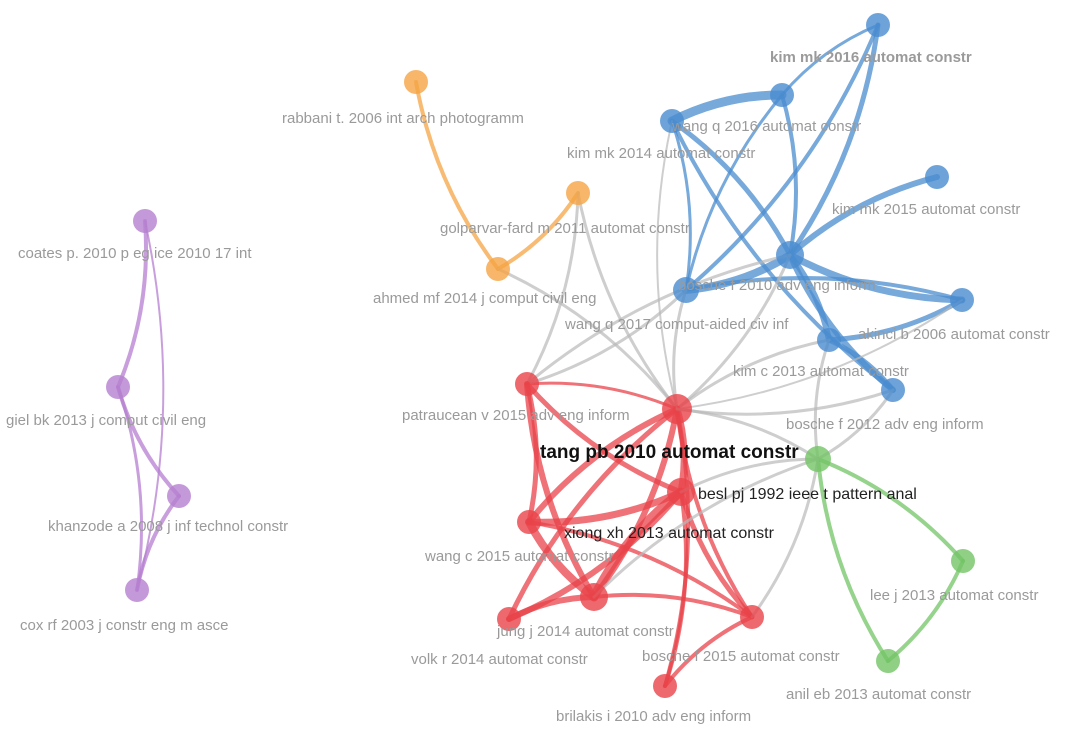  What do you see at coordinates (677, 409) in the screenshot?
I see `node-tang` at bounding box center [677, 409].